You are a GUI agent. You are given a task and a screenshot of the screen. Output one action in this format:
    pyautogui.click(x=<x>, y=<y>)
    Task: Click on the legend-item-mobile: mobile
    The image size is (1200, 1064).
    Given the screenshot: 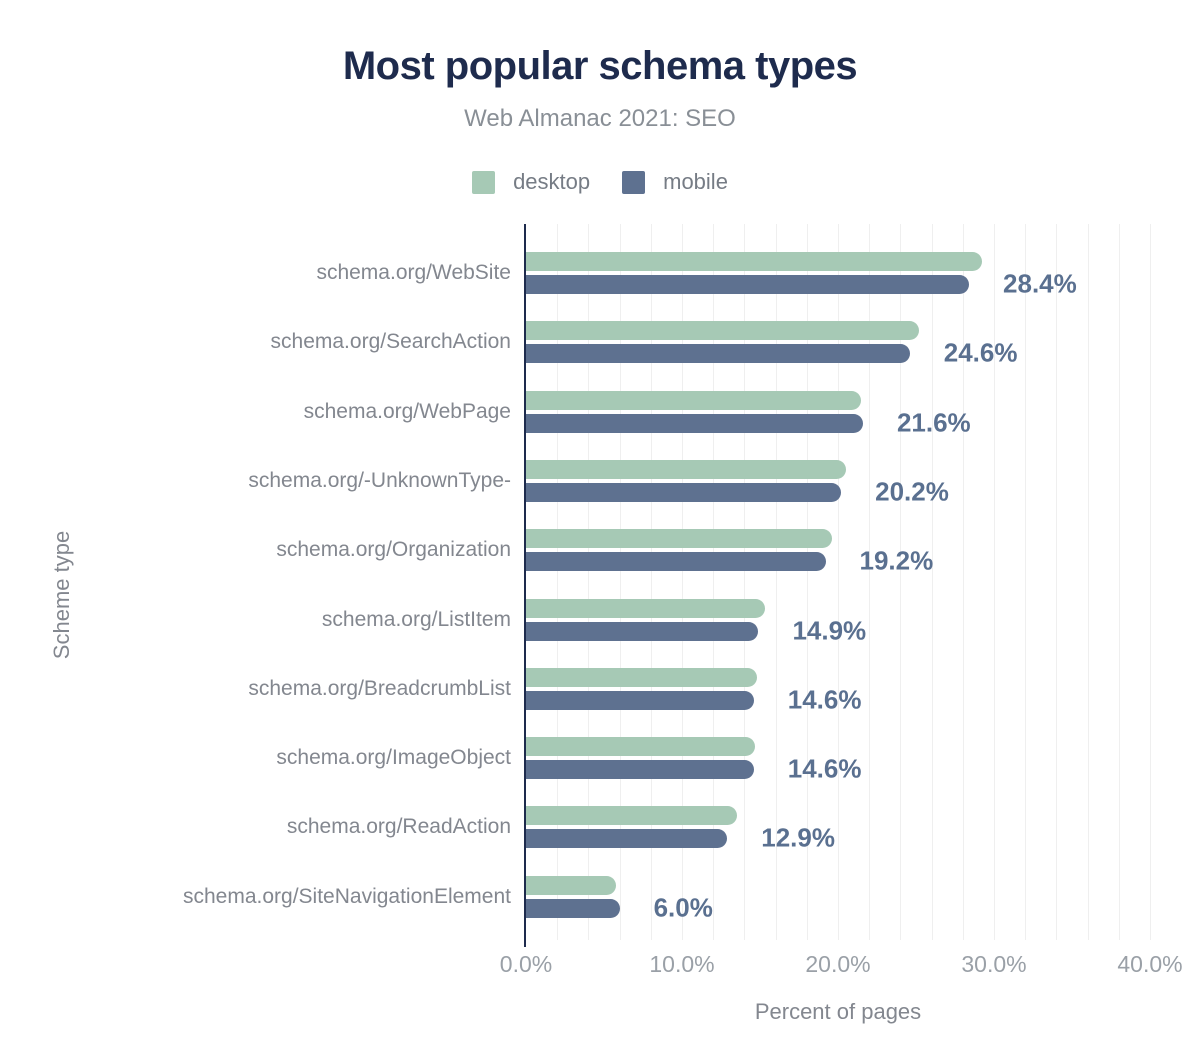 What is the action you would take?
    pyautogui.click(x=675, y=182)
    